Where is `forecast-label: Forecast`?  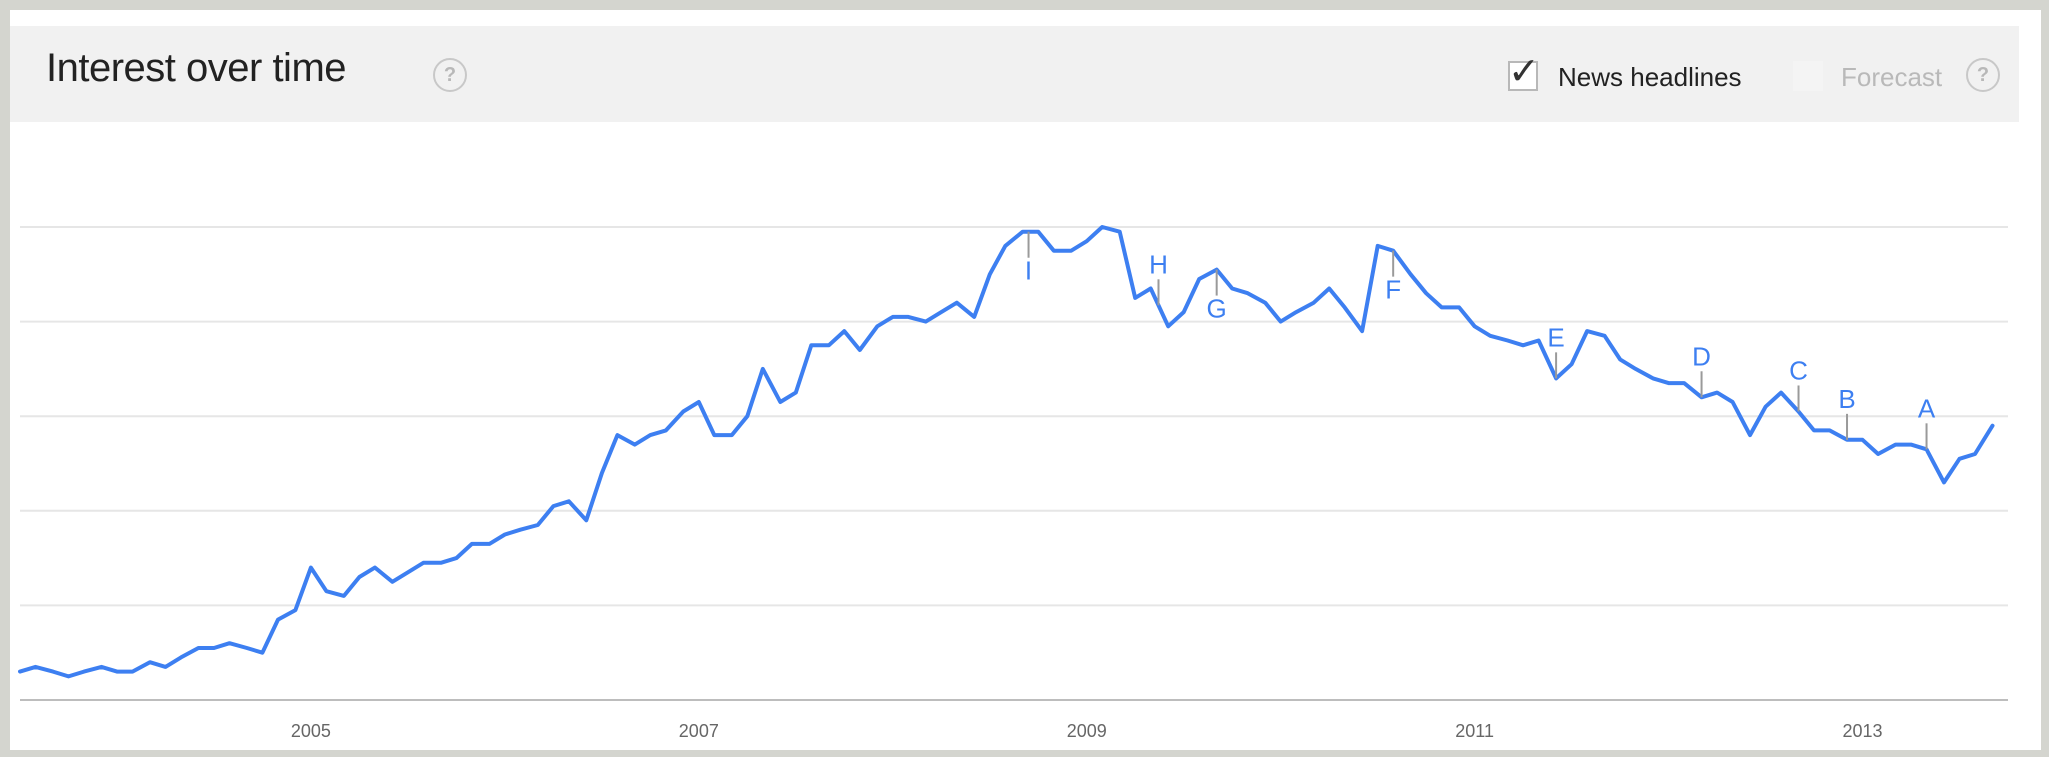
forecast-label: Forecast is located at coordinates (1892, 77).